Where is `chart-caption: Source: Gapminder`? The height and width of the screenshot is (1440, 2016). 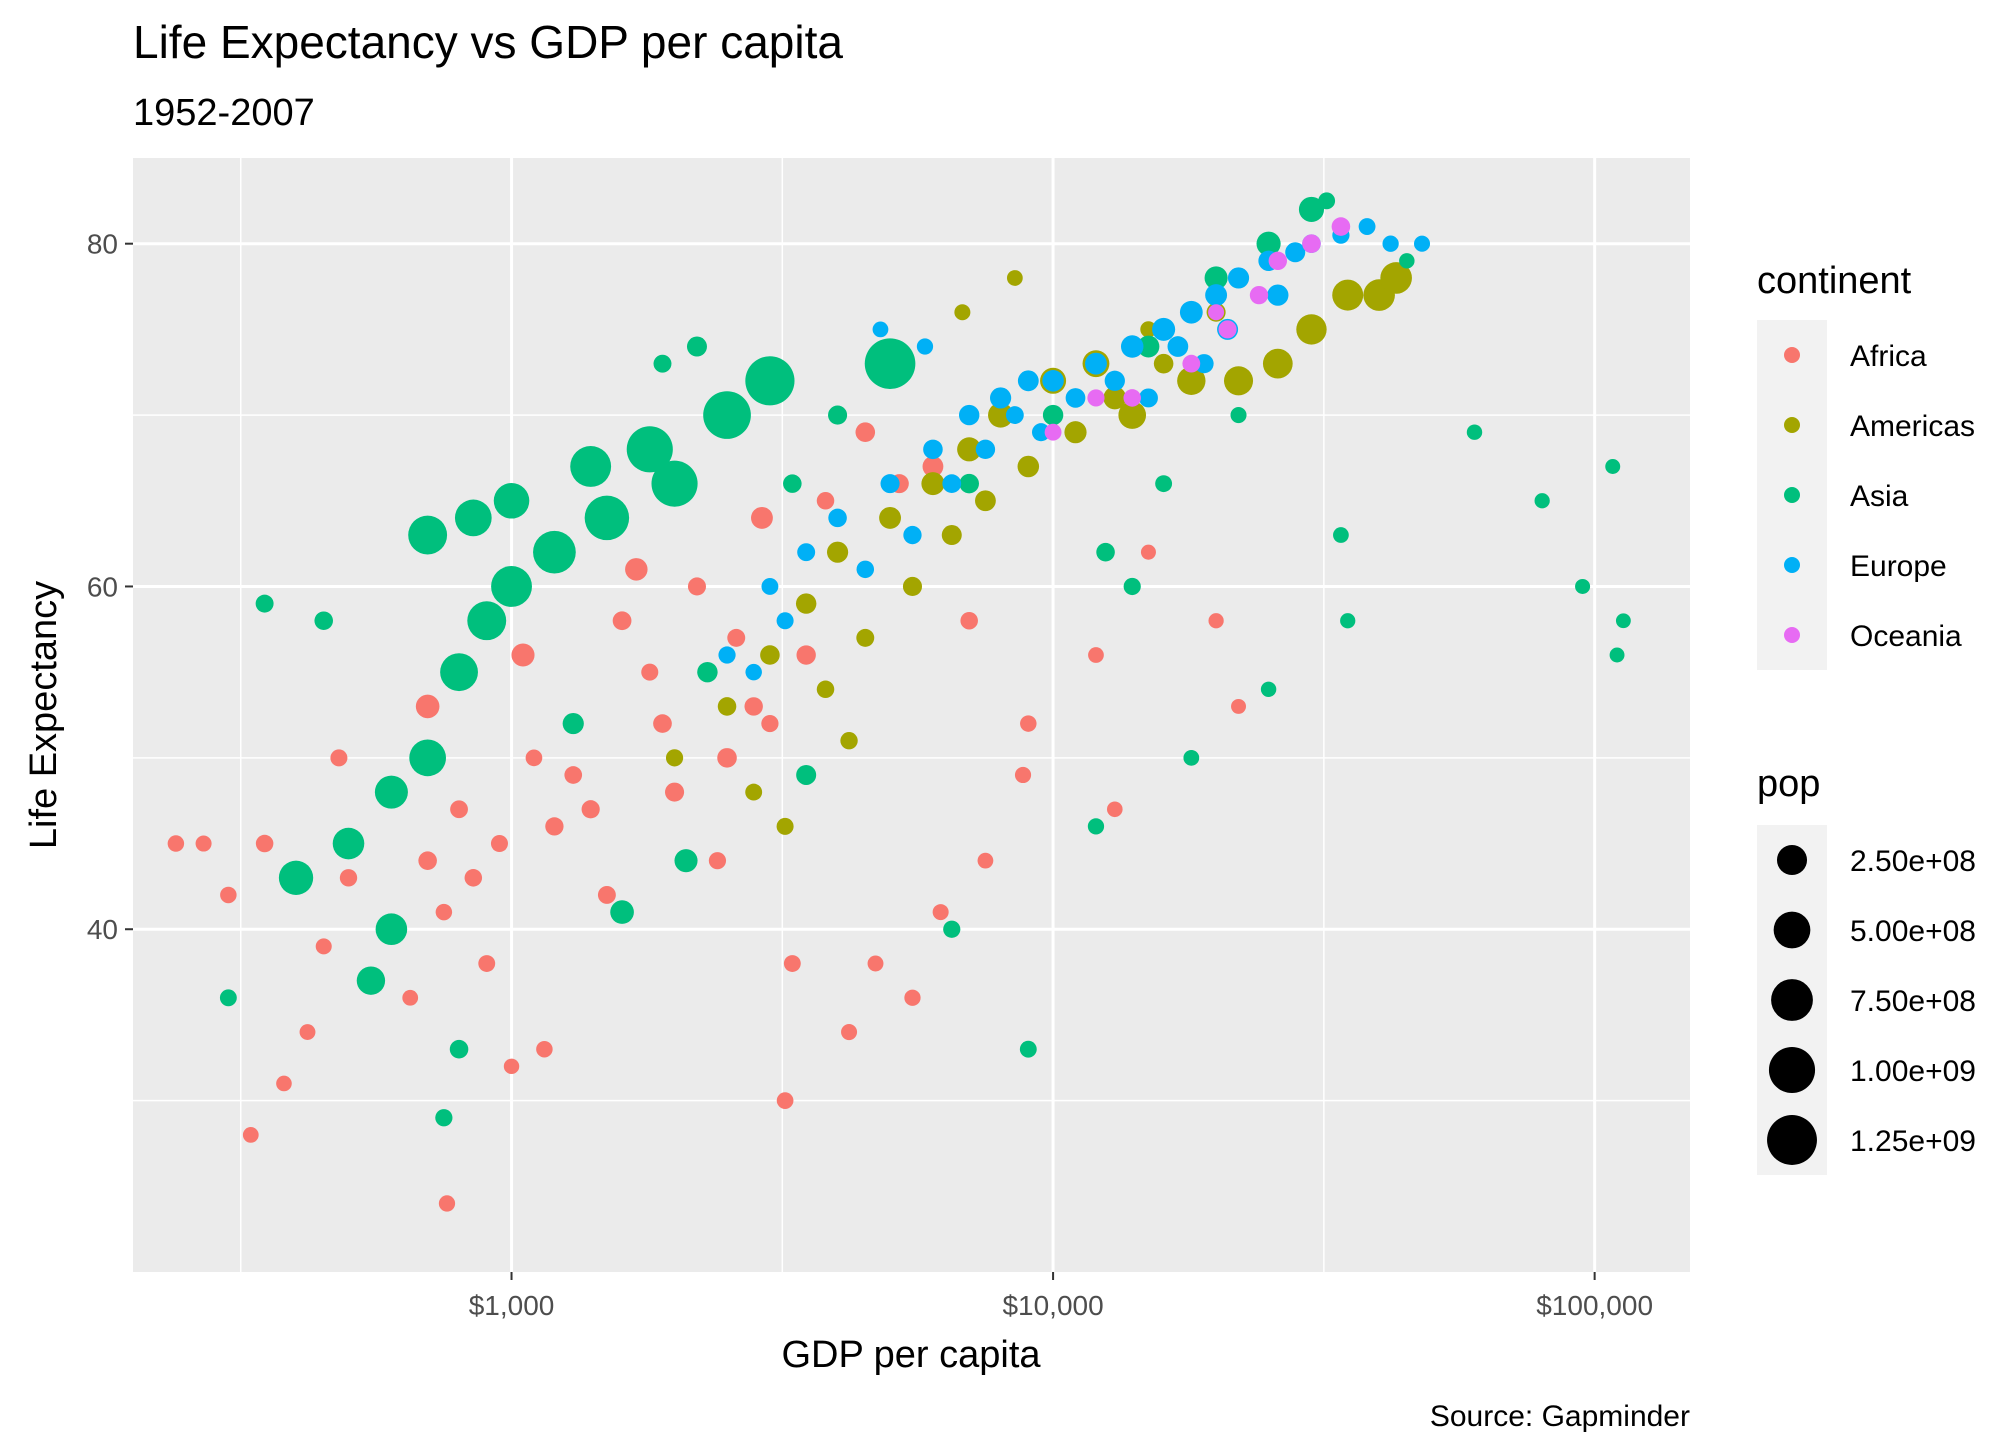
chart-caption: Source: Gapminder is located at coordinates (1560, 1416).